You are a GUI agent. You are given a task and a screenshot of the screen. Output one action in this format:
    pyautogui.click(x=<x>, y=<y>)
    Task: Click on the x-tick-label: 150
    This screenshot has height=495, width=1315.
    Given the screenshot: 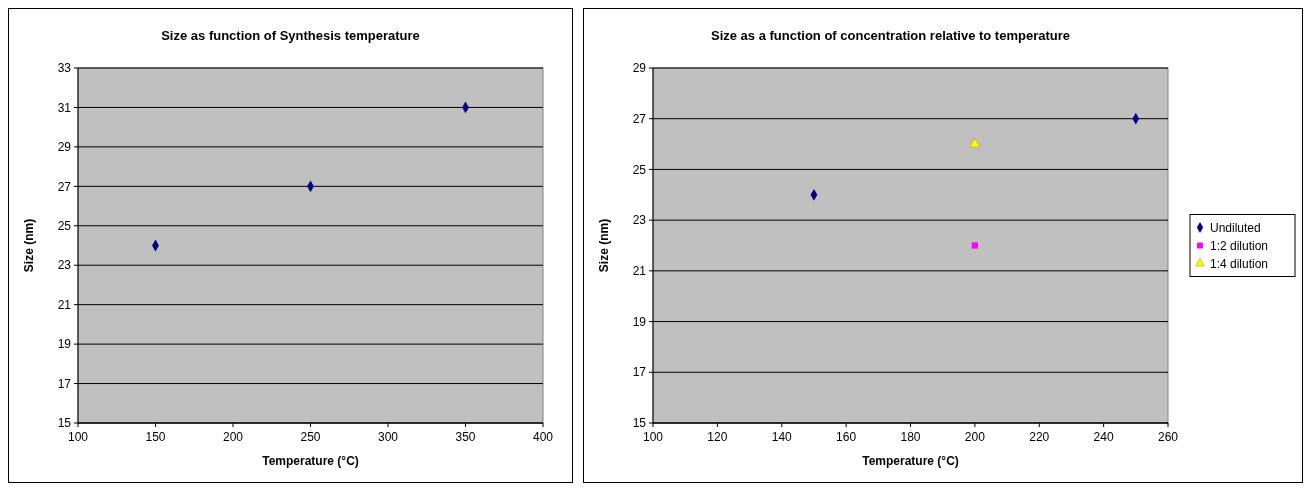 What is the action you would take?
    pyautogui.click(x=155, y=437)
    